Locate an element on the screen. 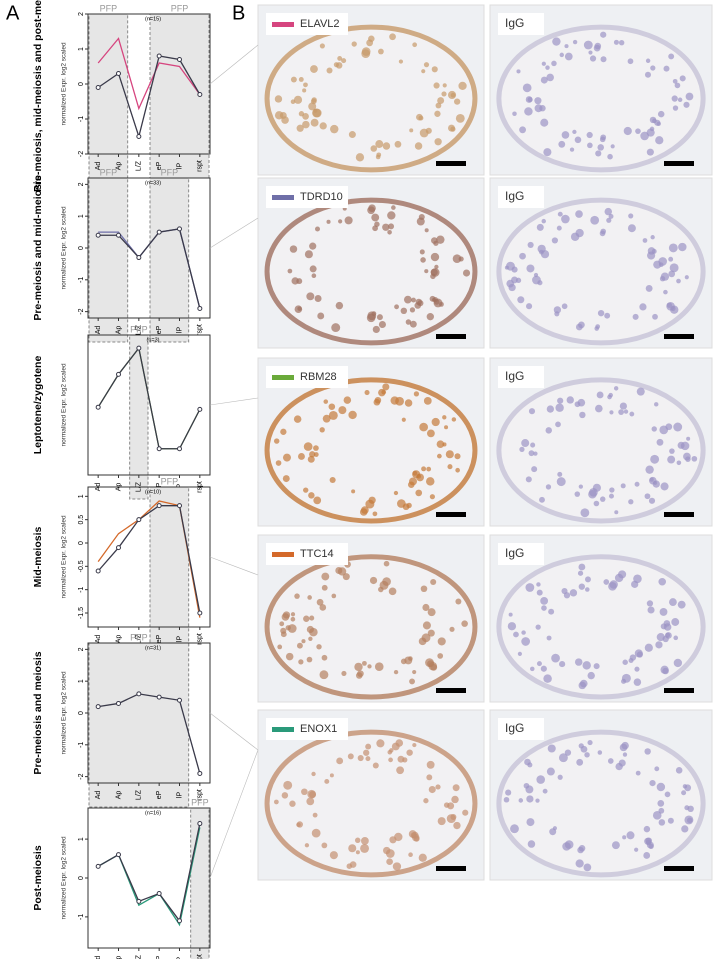 The image size is (715, 959). x-tick-label: Ap is located at coordinates (118, 957).